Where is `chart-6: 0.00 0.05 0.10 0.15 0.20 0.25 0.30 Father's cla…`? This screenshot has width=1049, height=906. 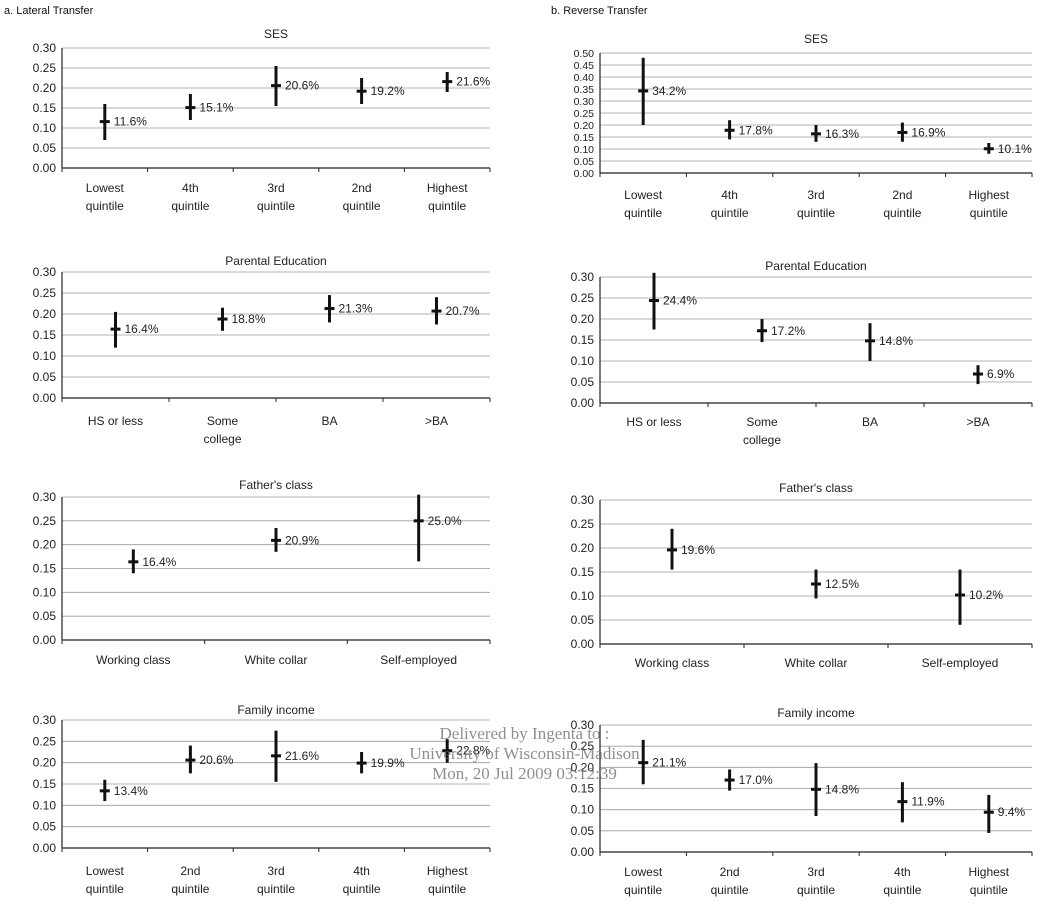
chart-6: 0.00 0.05 0.10 0.15 0.20 0.25 0.30 Father's cla… is located at coordinates (802, 575).